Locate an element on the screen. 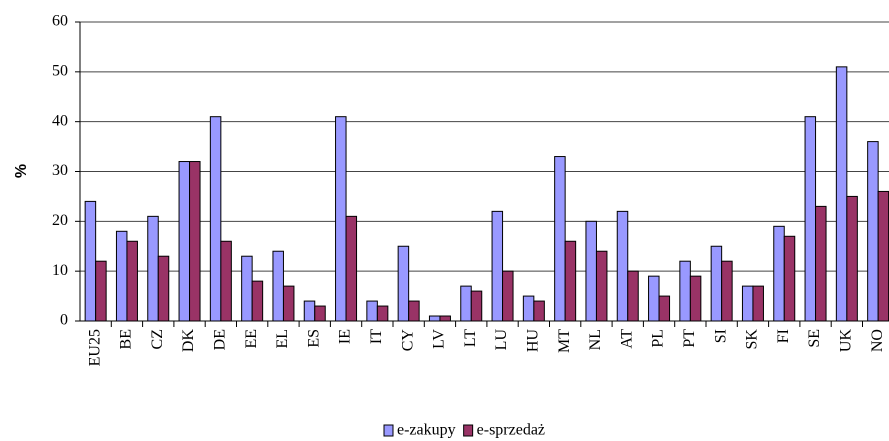  x-tick-label: MT is located at coordinates (564, 341).